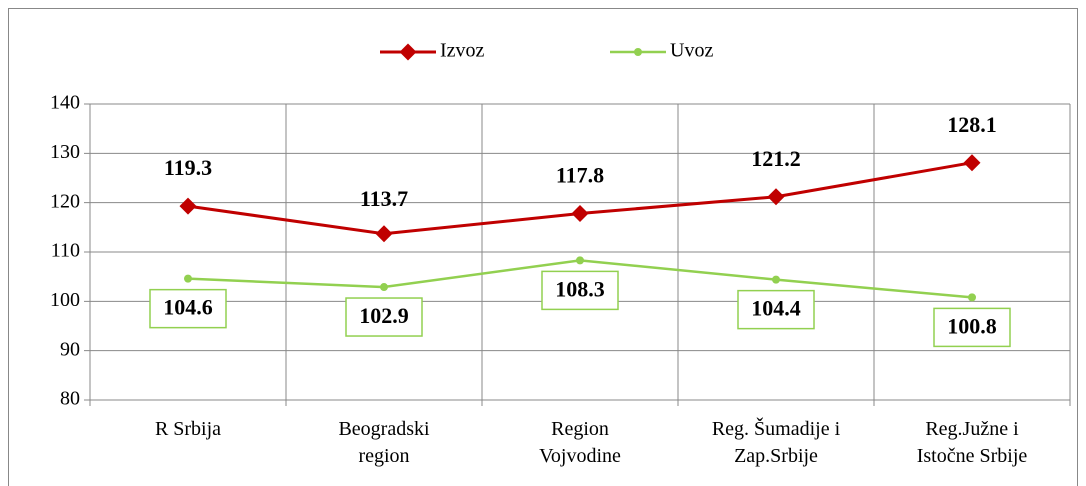  I want to click on data-label: 108.3, so click(580, 288).